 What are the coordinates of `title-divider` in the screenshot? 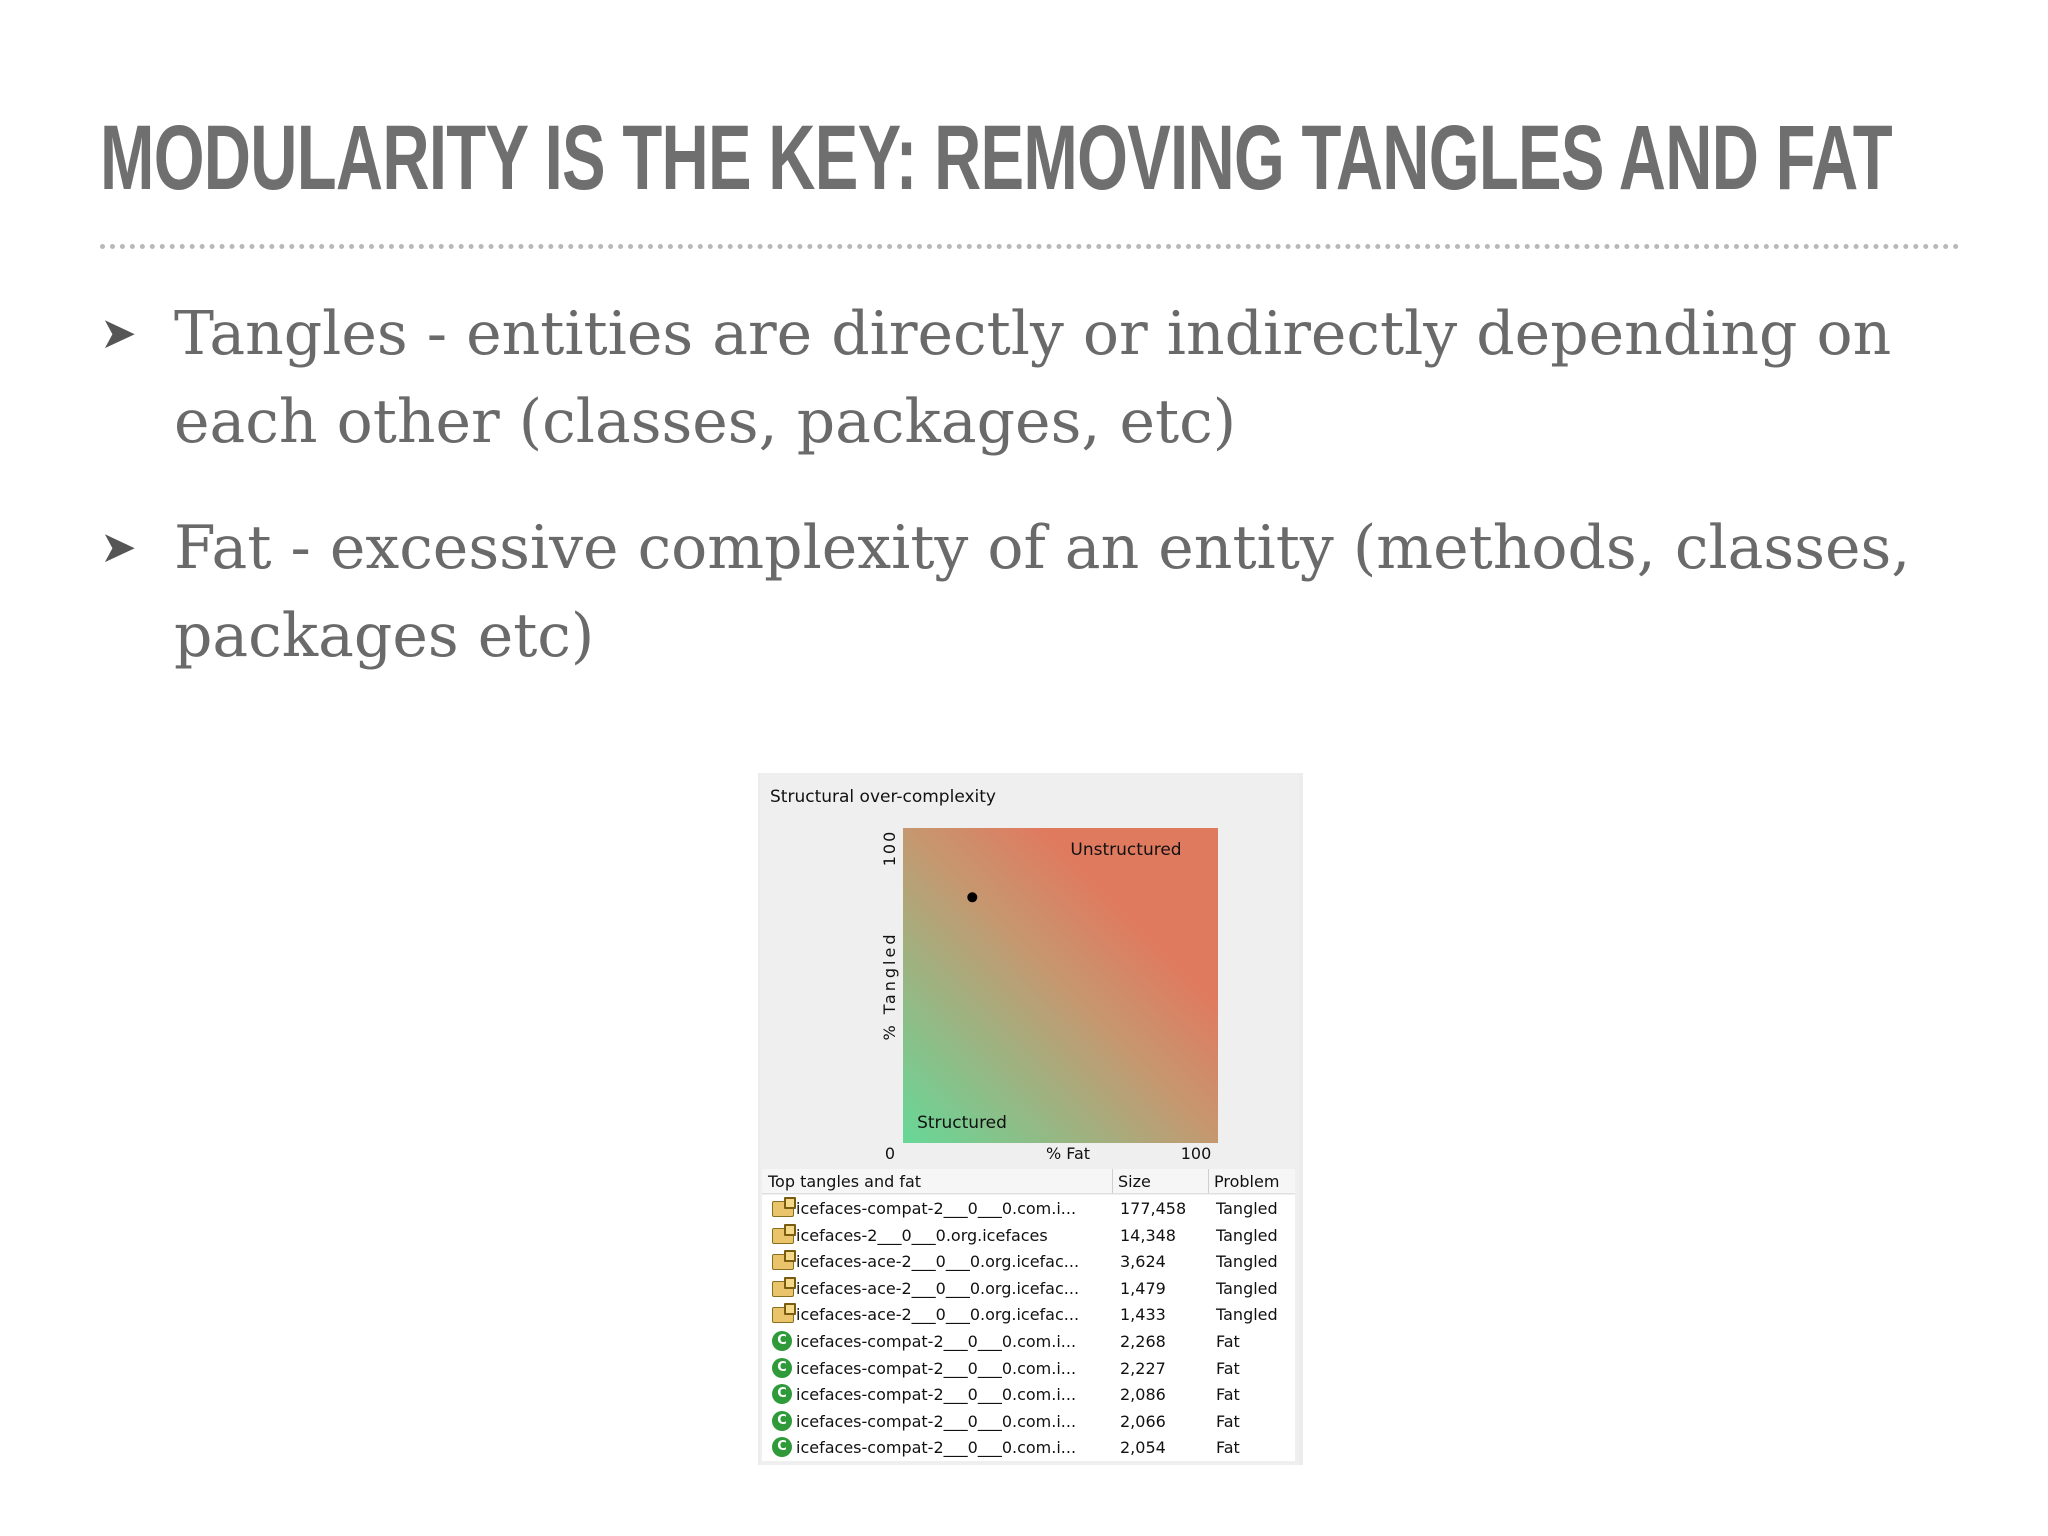 It's located at (1030, 246).